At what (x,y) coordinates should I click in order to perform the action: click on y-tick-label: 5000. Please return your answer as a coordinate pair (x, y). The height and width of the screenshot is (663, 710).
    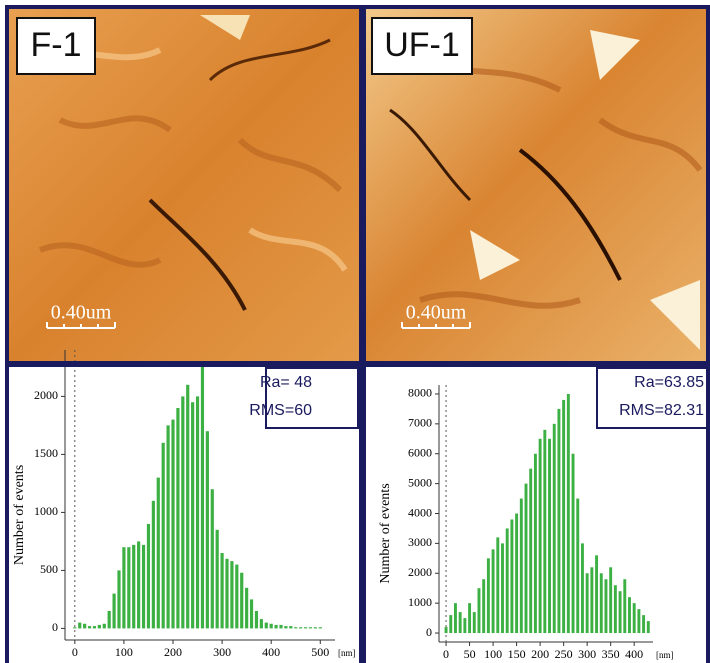
    Looking at the image, I should click on (420, 482).